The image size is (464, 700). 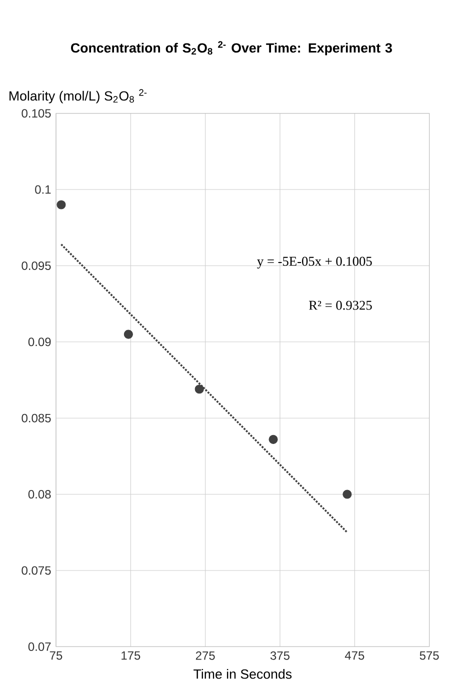 I want to click on y-tick-label: 0.105, so click(x=36, y=113).